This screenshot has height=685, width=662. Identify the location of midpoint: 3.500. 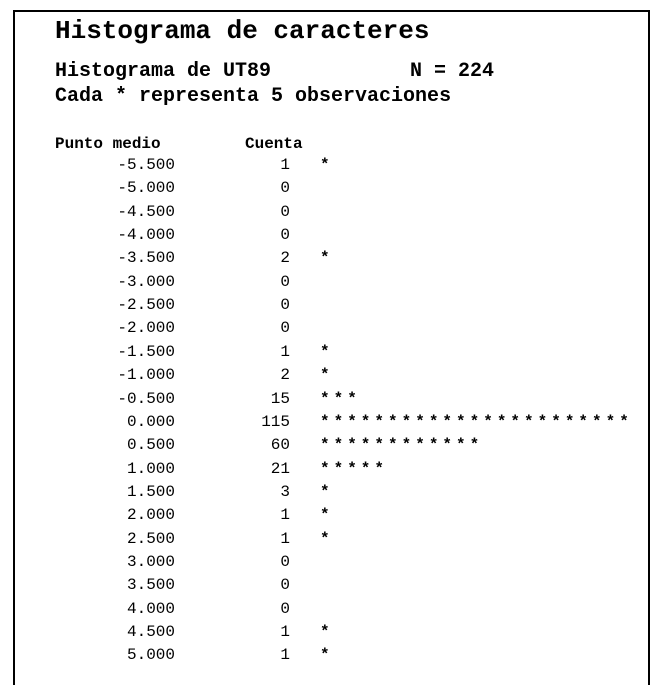
(150, 585).